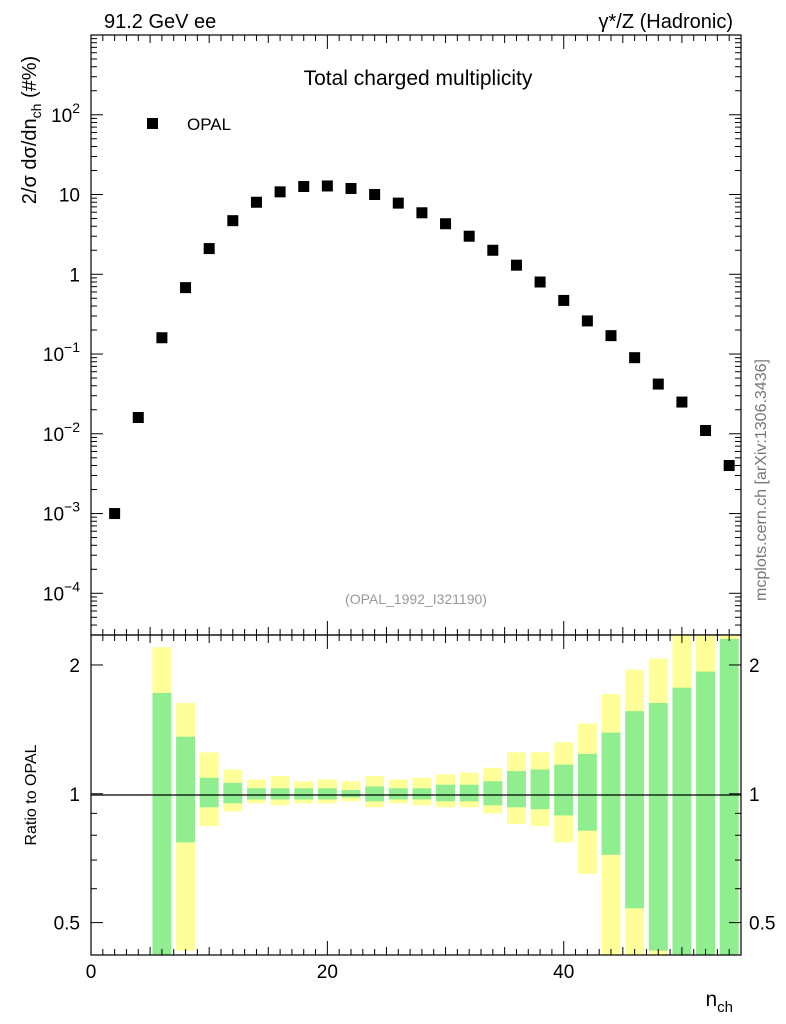 Image resolution: width=786 pixels, height=1024 pixels. Describe the element at coordinates (31, 794) in the screenshot. I see `ratio-y-axis-label: Ratio to OPAL` at that location.